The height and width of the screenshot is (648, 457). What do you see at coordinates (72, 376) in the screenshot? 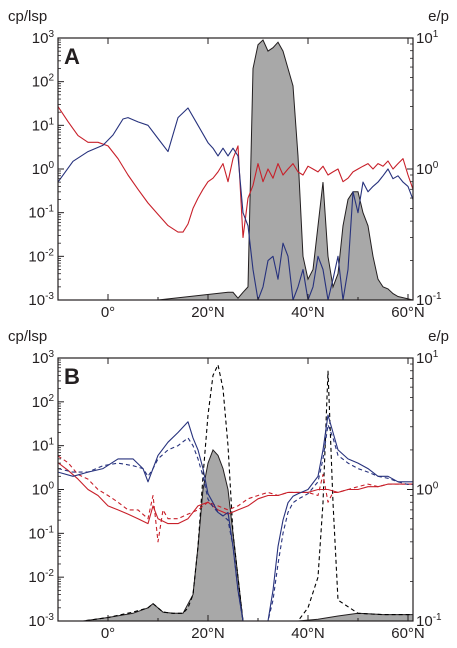
I see `panel-label: B` at bounding box center [72, 376].